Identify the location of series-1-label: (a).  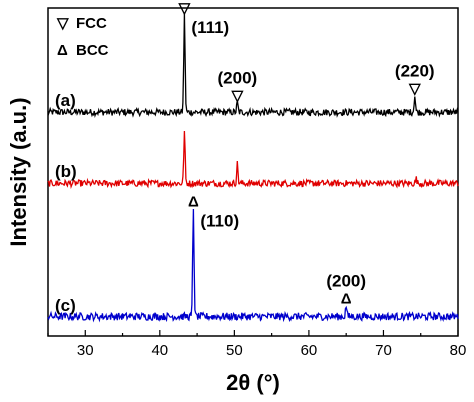
(65, 100).